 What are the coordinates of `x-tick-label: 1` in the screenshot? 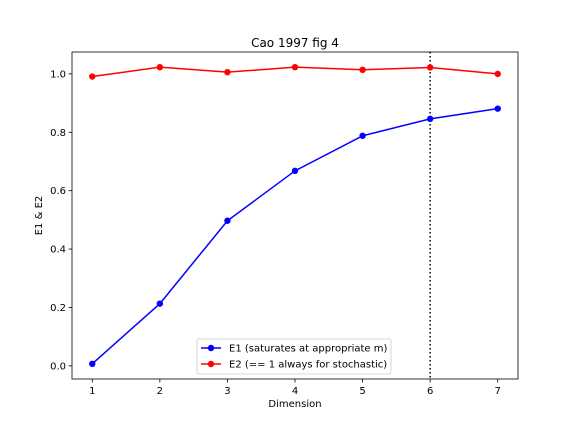 It's located at (92, 391).